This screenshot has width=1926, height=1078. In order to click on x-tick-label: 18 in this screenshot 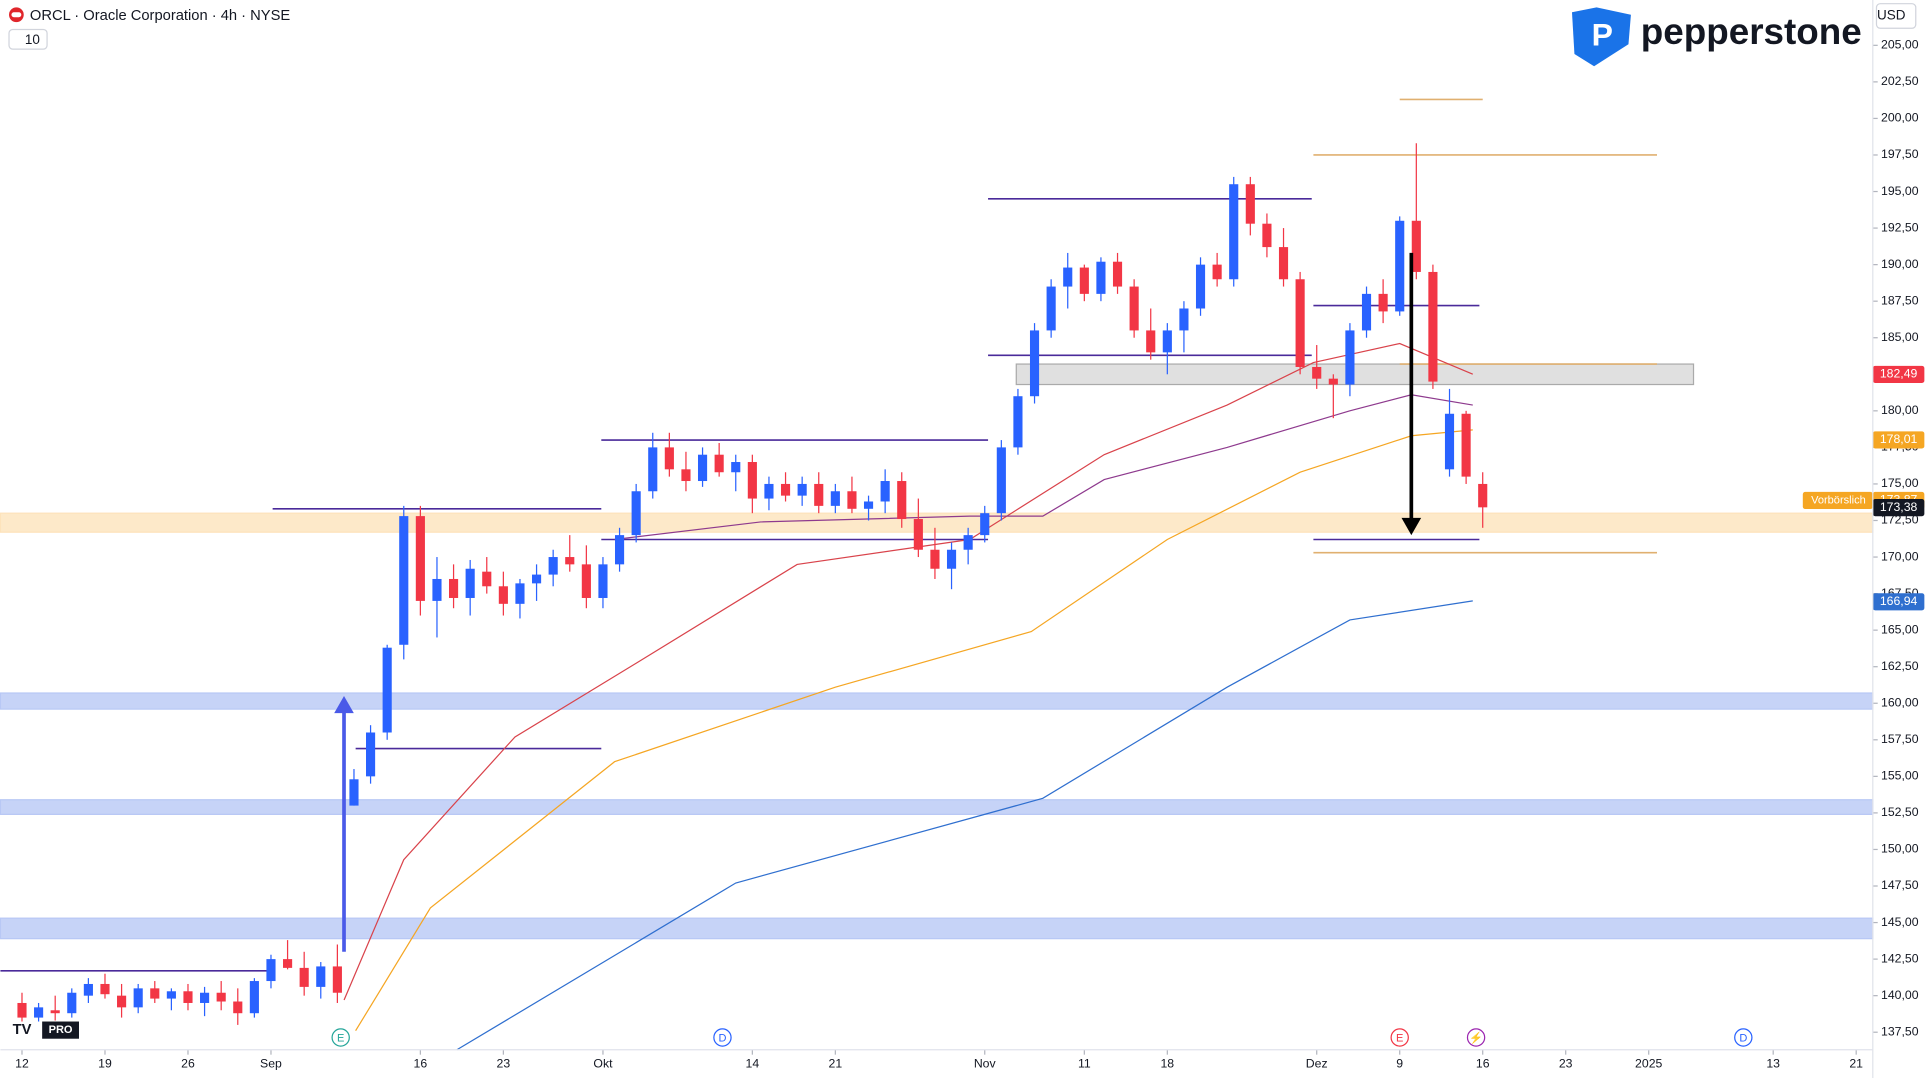, I will do `click(1168, 1064)`.